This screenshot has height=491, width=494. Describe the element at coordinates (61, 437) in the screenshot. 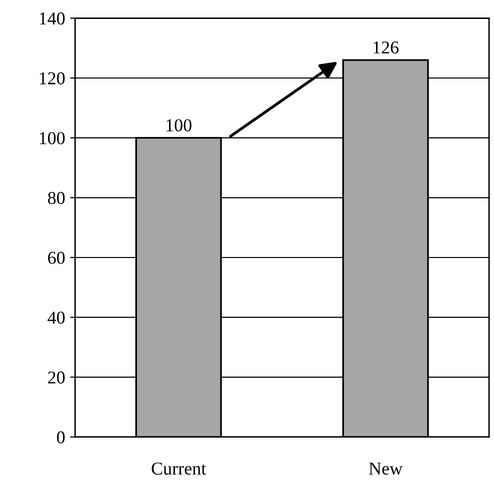

I see `y-tick-label: 0` at that location.